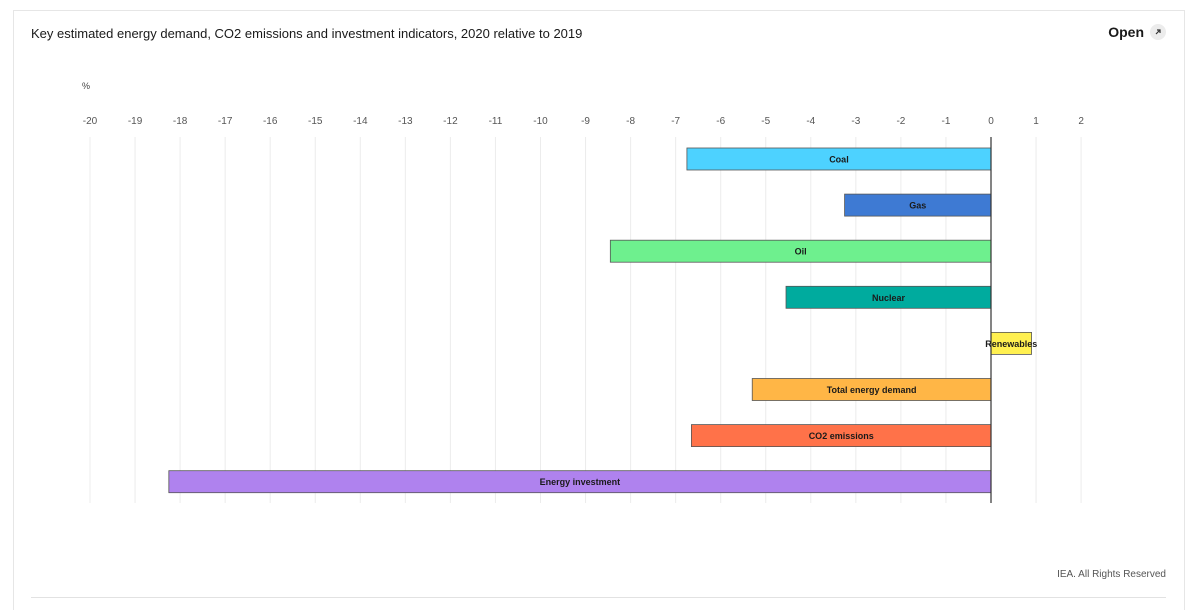 Image resolution: width=1200 pixels, height=610 pixels. What do you see at coordinates (765, 121) in the screenshot?
I see `x-tick-label: -5` at bounding box center [765, 121].